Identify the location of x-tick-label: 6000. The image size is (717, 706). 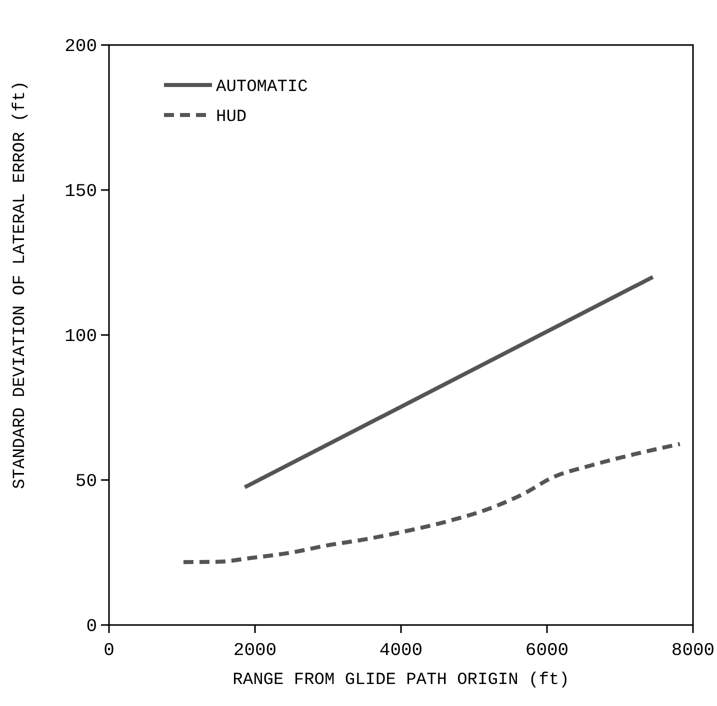
(547, 651).